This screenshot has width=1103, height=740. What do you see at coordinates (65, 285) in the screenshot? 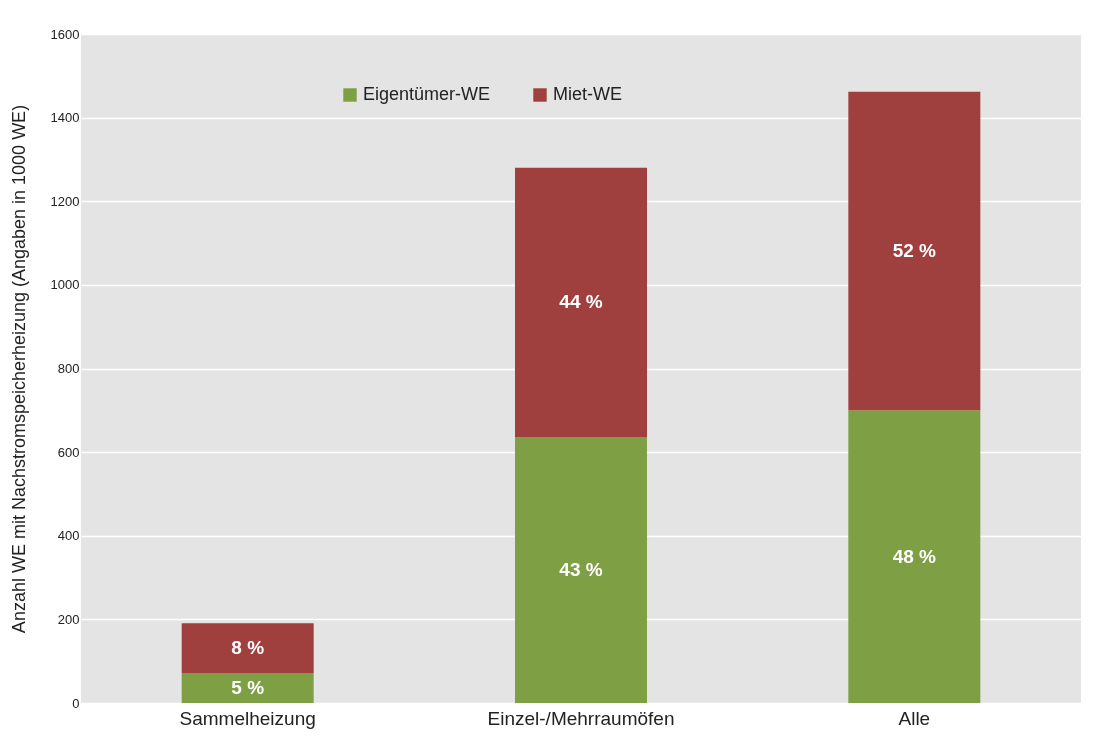
I see `y-tick-label: 1000` at bounding box center [65, 285].